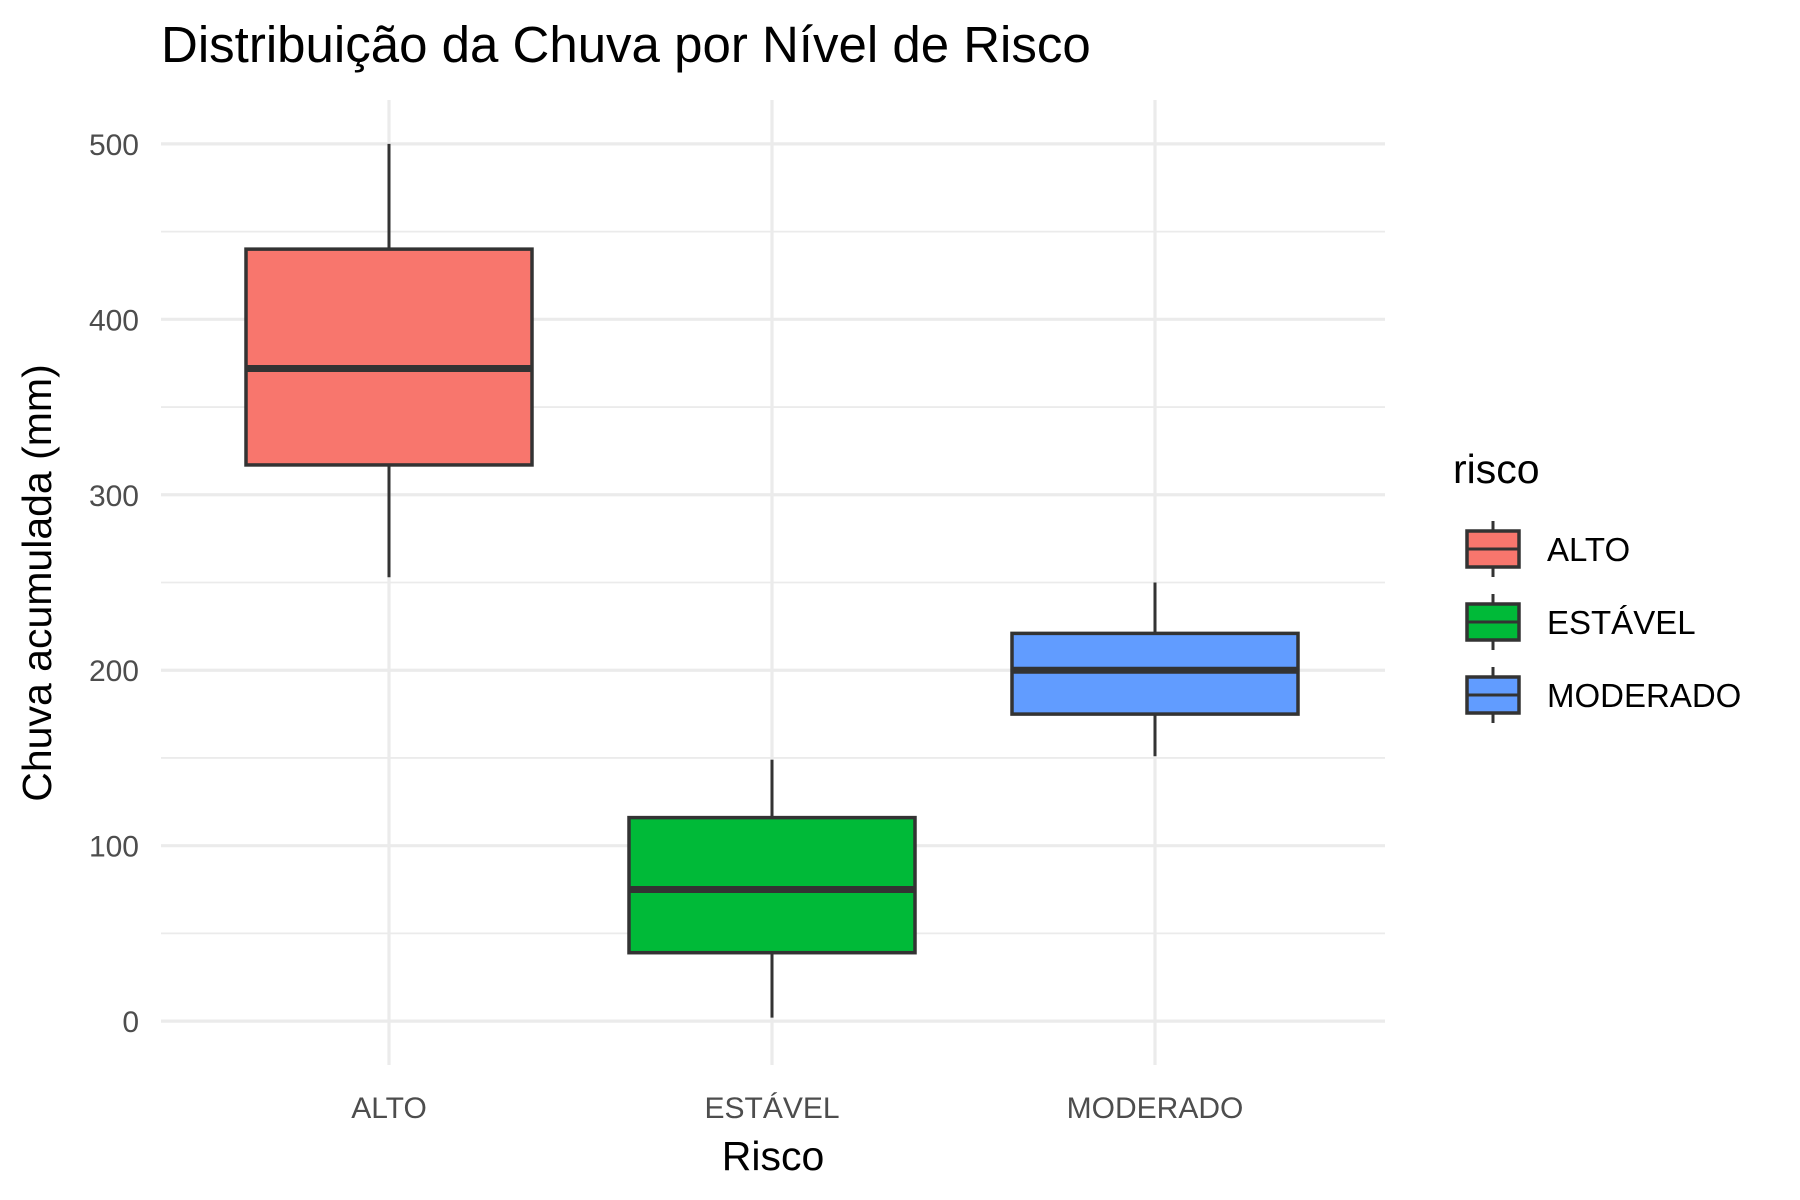 This screenshot has height=1200, width=1800. What do you see at coordinates (114, 145) in the screenshot?
I see `y-tick-label: 500` at bounding box center [114, 145].